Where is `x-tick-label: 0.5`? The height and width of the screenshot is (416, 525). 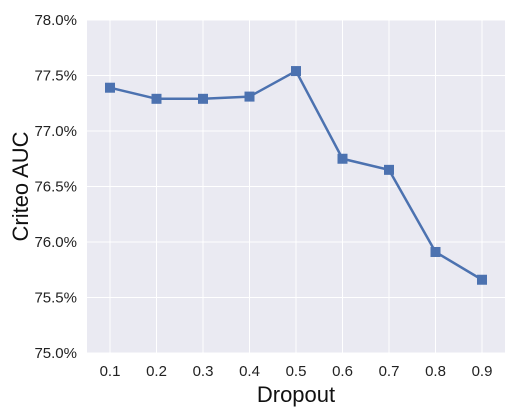 x-tick-label: 0.5 is located at coordinates (296, 371).